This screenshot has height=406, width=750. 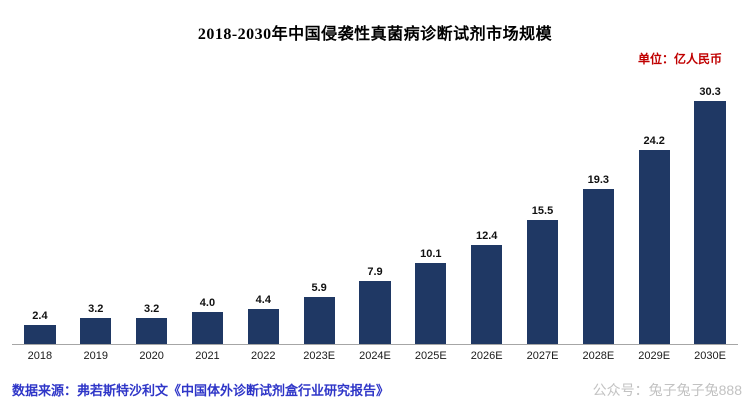 I want to click on bar-group: 24.2, so click(x=654, y=211).